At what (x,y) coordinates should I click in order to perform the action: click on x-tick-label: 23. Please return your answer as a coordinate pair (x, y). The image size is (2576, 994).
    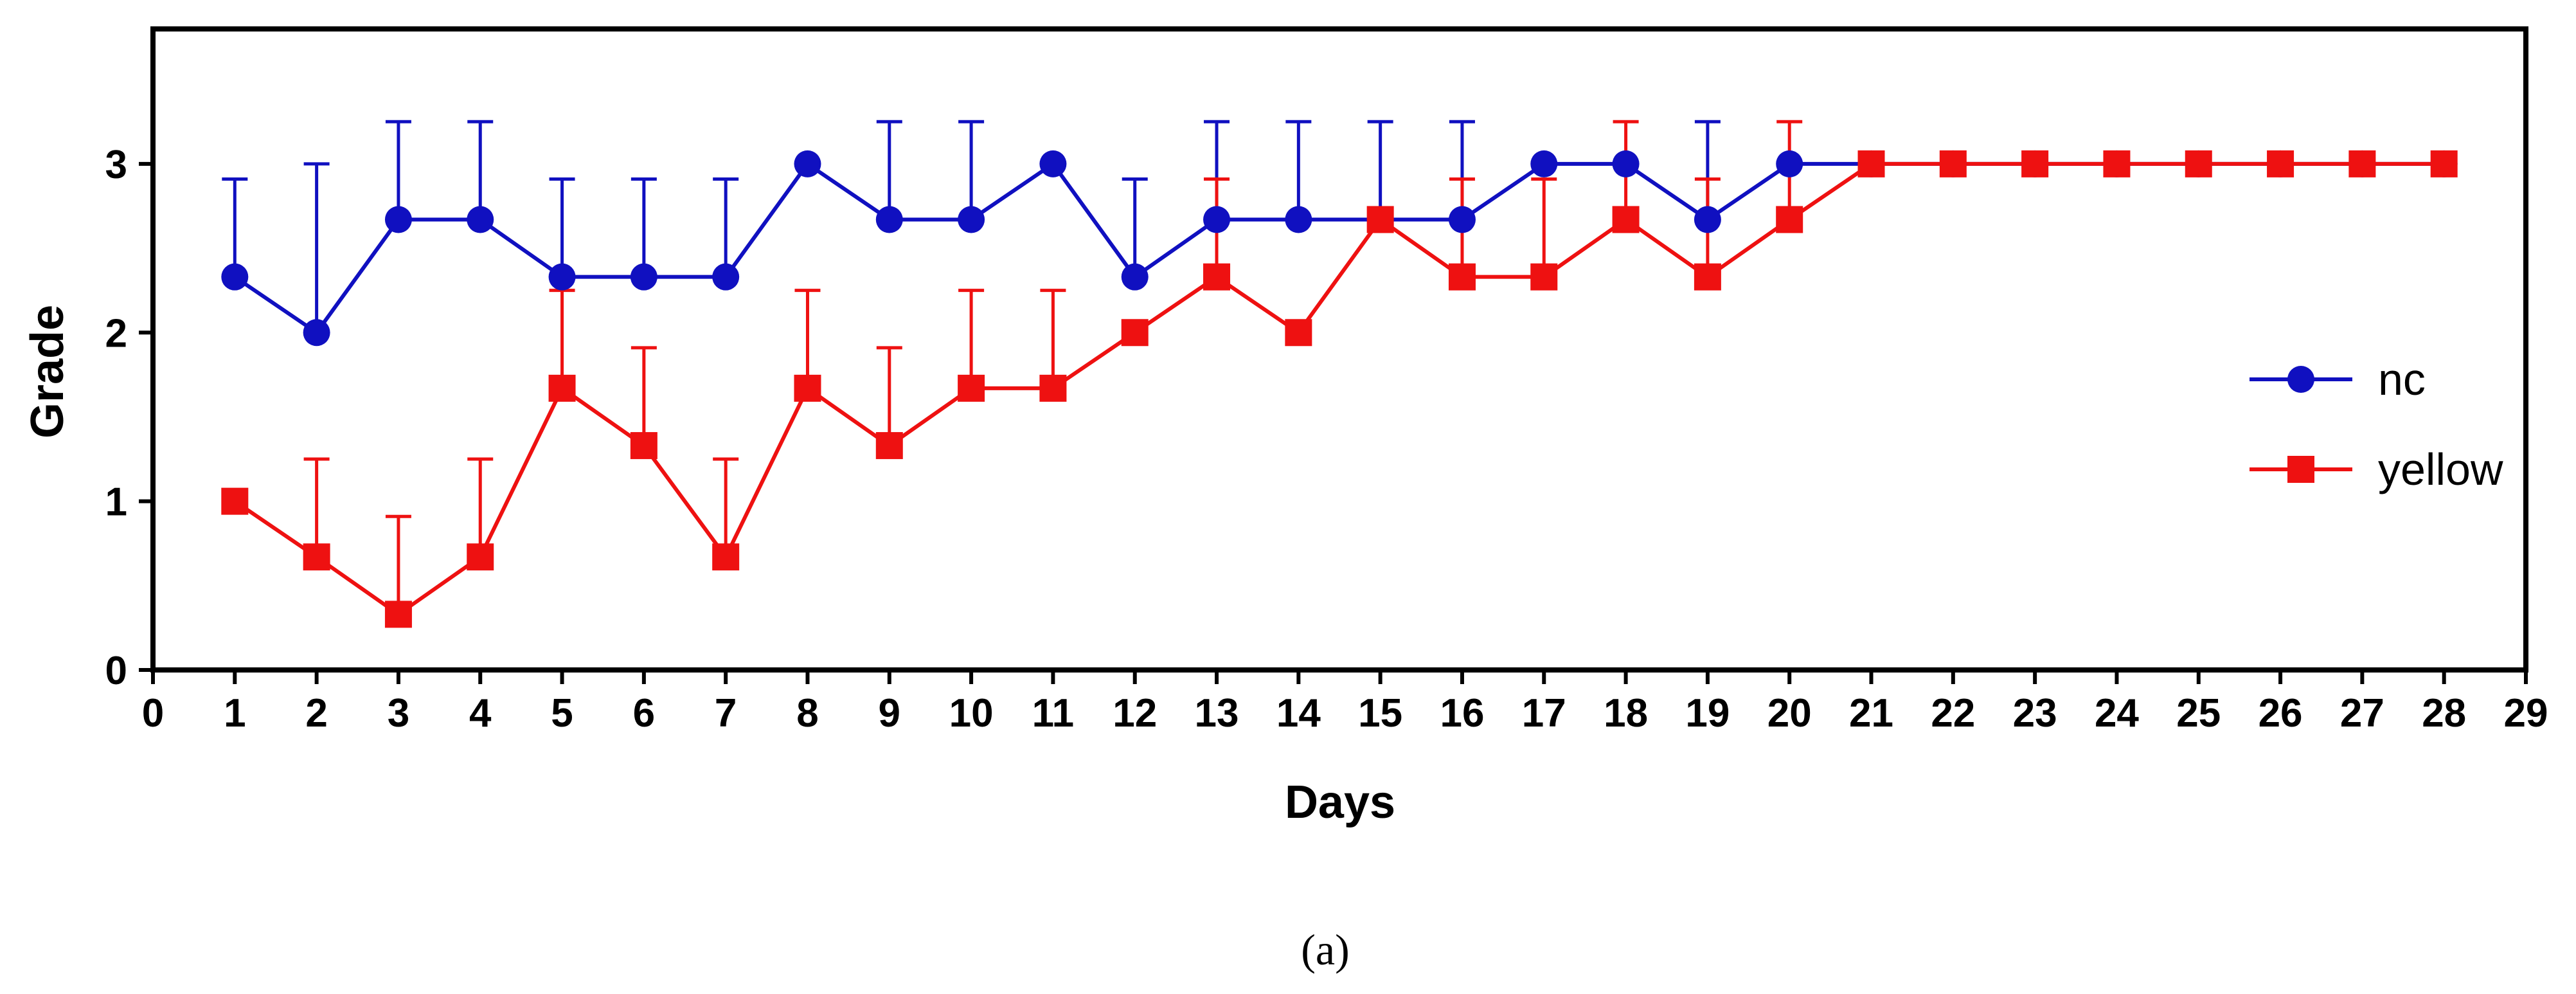
    Looking at the image, I should click on (2035, 713).